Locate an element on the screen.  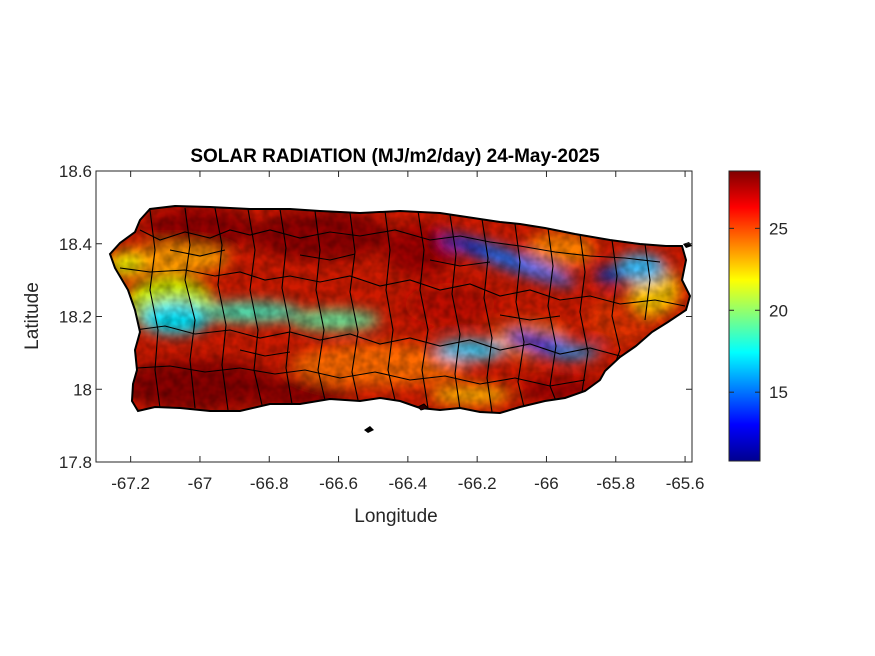
x-tick-label: -66.8 is located at coordinates (269, 483).